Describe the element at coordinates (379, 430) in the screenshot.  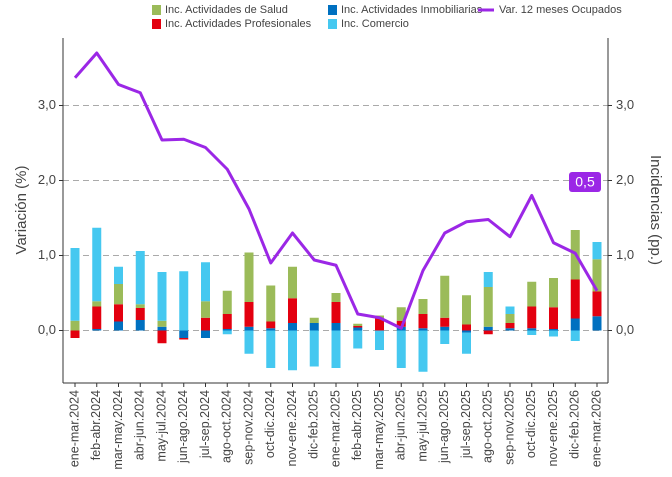
I see `x-tick-label: mar-may.2025` at that location.